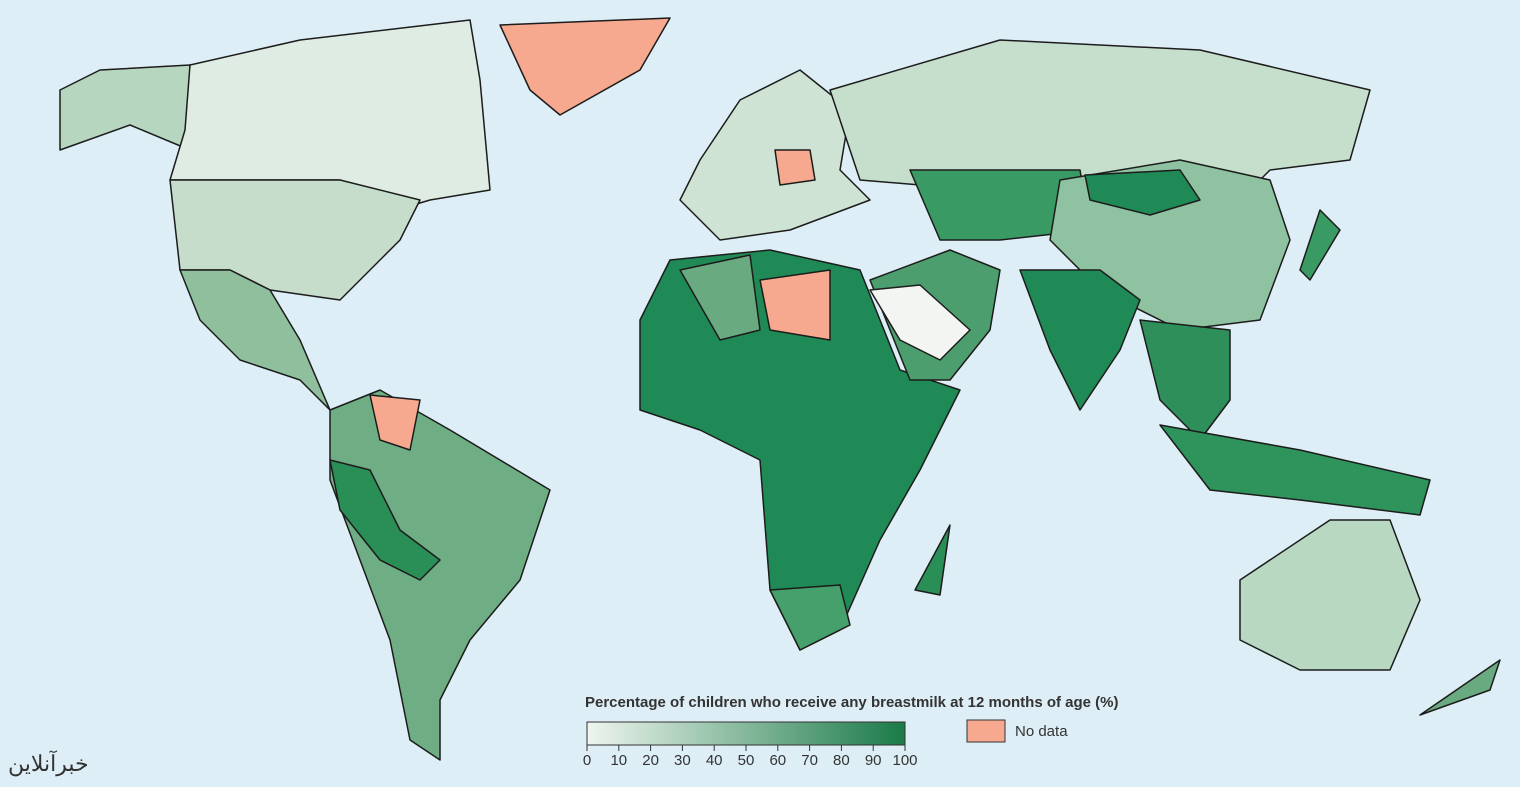  What do you see at coordinates (746, 760) in the screenshot?
I see `tick-label: 50` at bounding box center [746, 760].